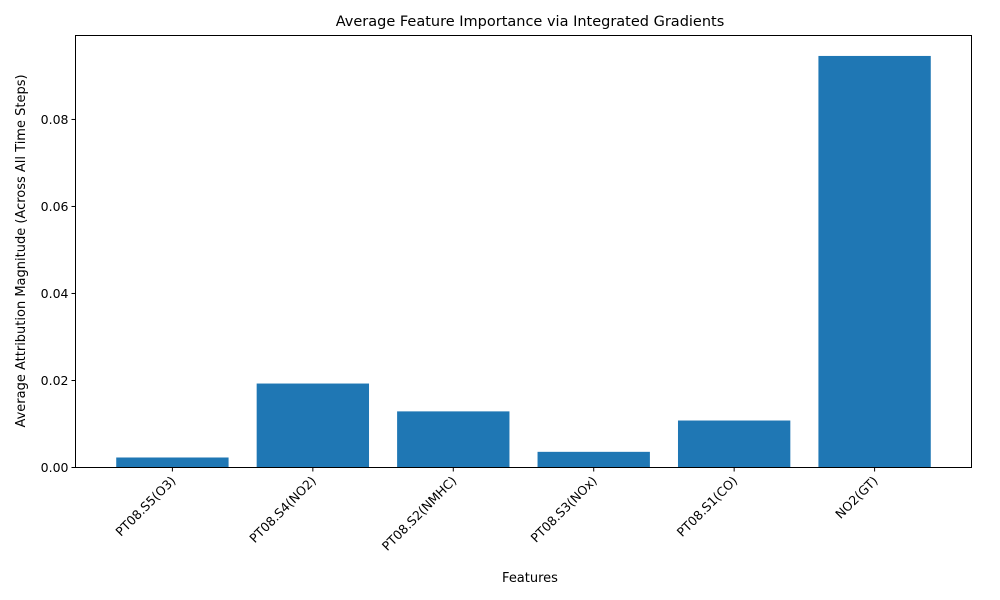 This screenshot has width=1000, height=600. I want to click on y-tick-label: 0.08, so click(55, 119).